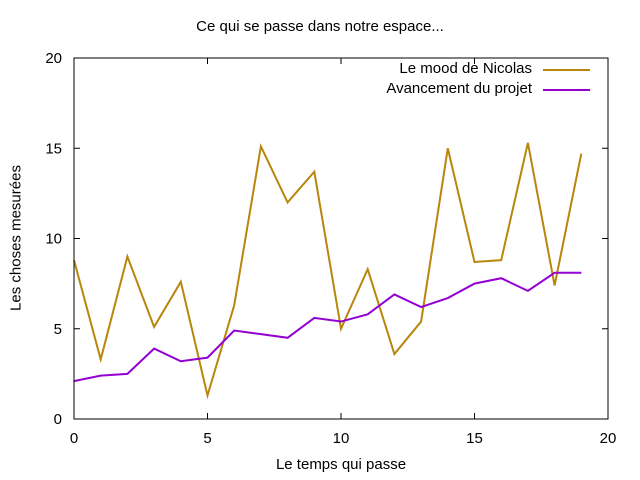 The height and width of the screenshot is (480, 640). Describe the element at coordinates (207, 438) in the screenshot. I see `x-tick-label: 5` at that location.